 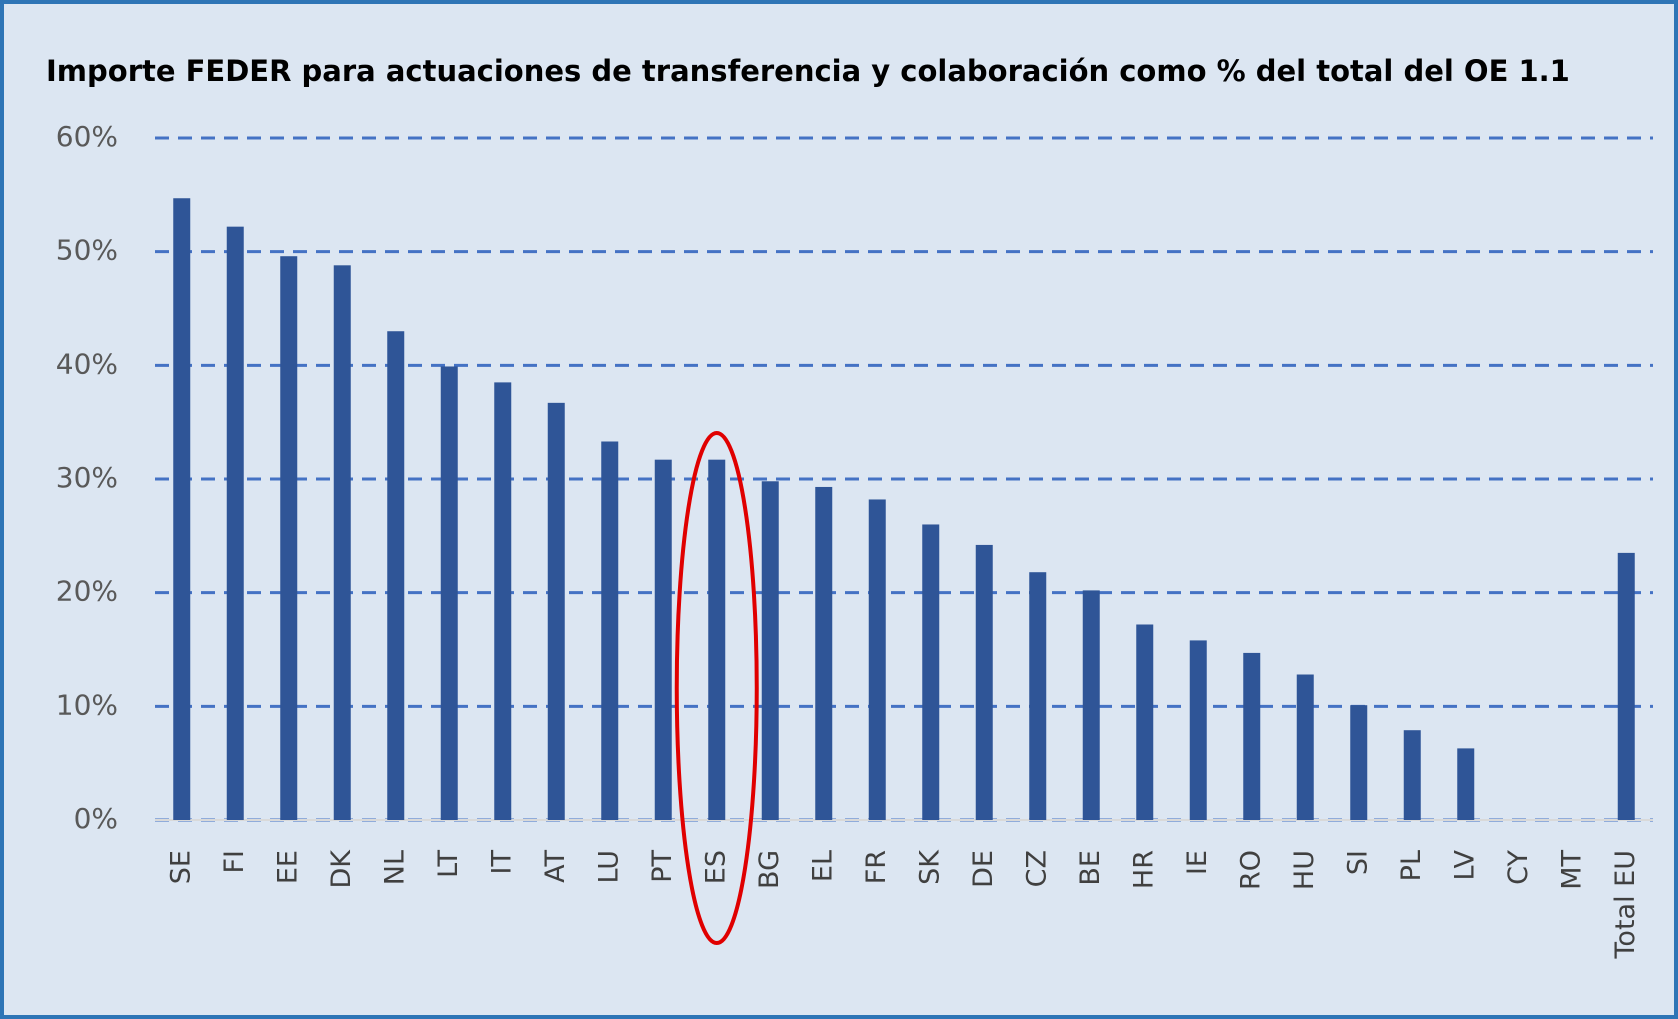 What do you see at coordinates (876, 867) in the screenshot?
I see `x-tick-label: FR` at bounding box center [876, 867].